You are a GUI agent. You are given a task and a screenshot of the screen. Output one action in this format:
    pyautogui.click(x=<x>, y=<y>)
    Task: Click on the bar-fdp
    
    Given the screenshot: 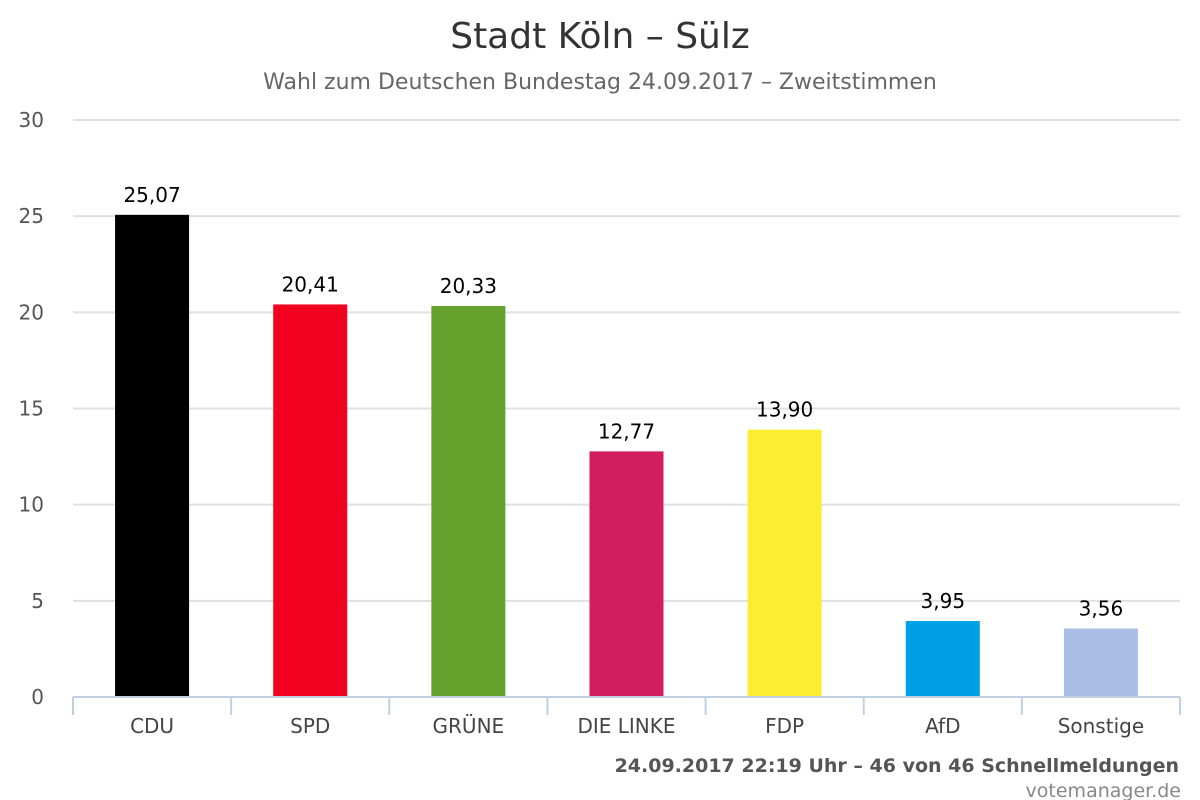 What is the action you would take?
    pyautogui.click(x=784, y=563)
    